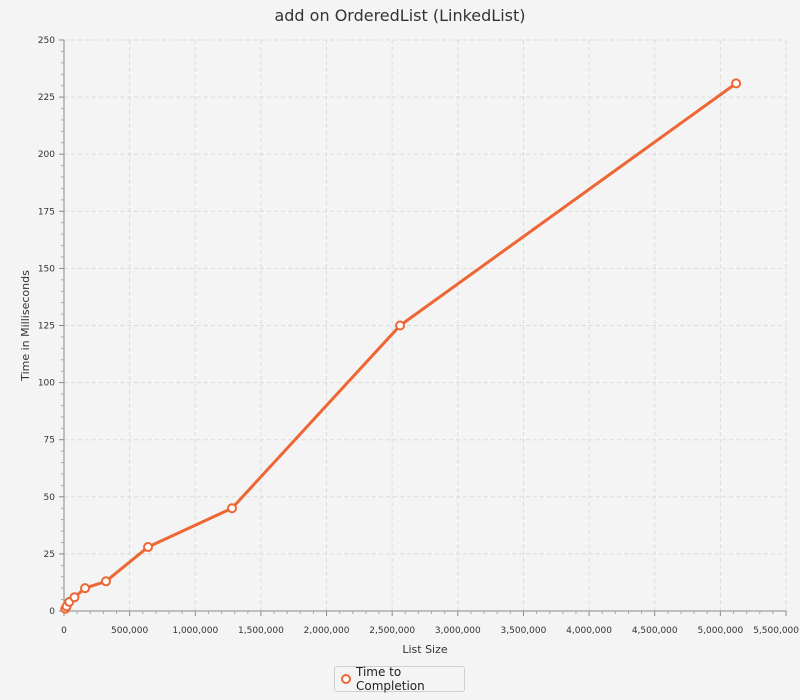 Image resolution: width=800 pixels, height=700 pixels. Describe the element at coordinates (64, 631) in the screenshot. I see `x-tick-label: 0` at that location.